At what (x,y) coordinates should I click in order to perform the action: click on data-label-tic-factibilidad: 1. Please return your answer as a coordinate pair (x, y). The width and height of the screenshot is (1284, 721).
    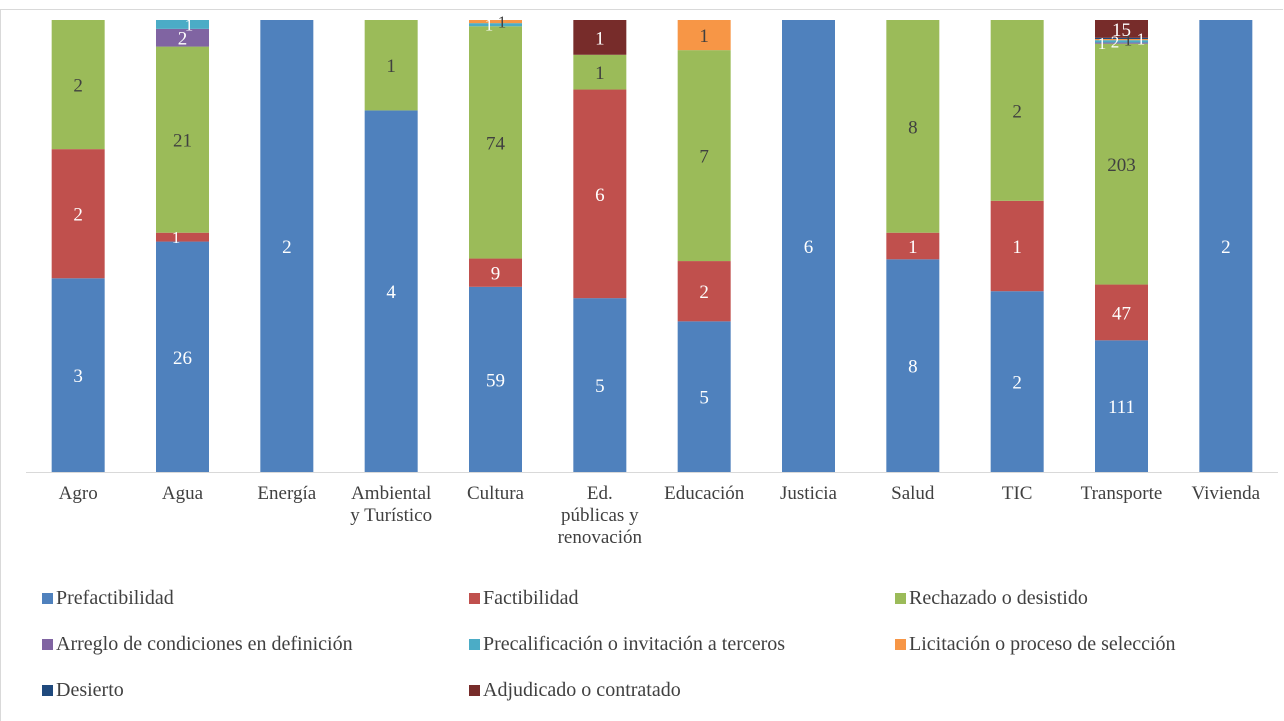
    Looking at the image, I should click on (1017, 247).